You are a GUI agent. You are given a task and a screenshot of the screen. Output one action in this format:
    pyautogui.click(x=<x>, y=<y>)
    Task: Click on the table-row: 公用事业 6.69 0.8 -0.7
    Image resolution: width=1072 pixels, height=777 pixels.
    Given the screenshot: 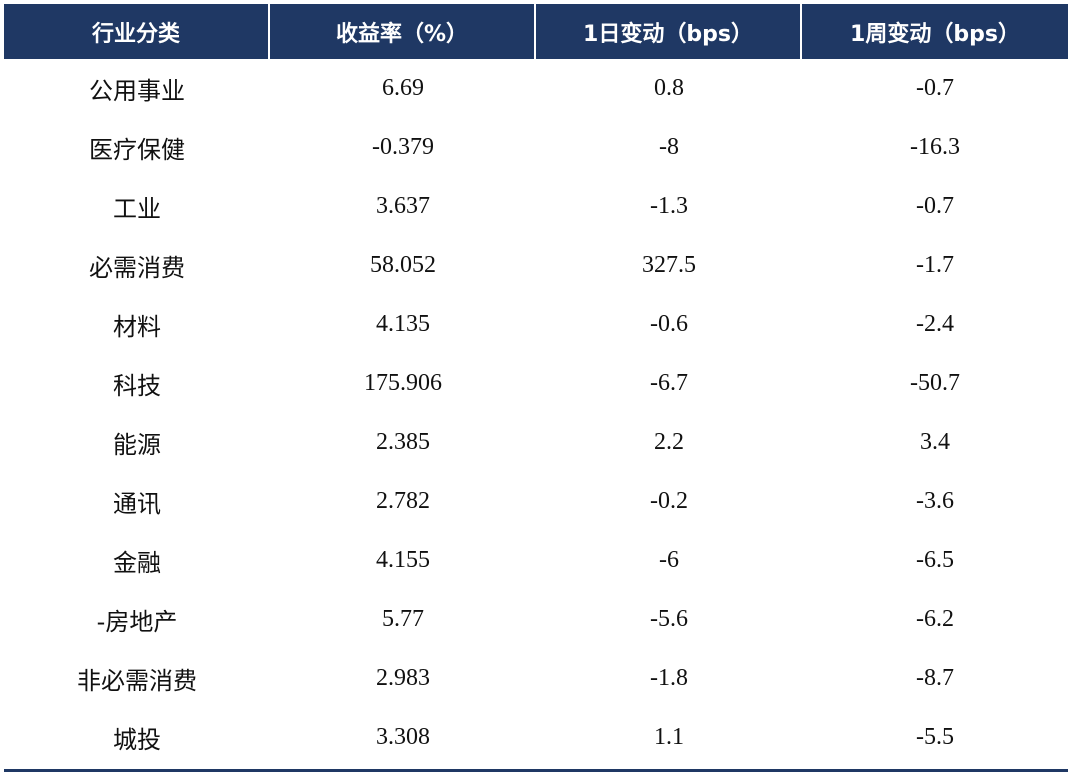 What is the action you would take?
    pyautogui.click(x=536, y=88)
    